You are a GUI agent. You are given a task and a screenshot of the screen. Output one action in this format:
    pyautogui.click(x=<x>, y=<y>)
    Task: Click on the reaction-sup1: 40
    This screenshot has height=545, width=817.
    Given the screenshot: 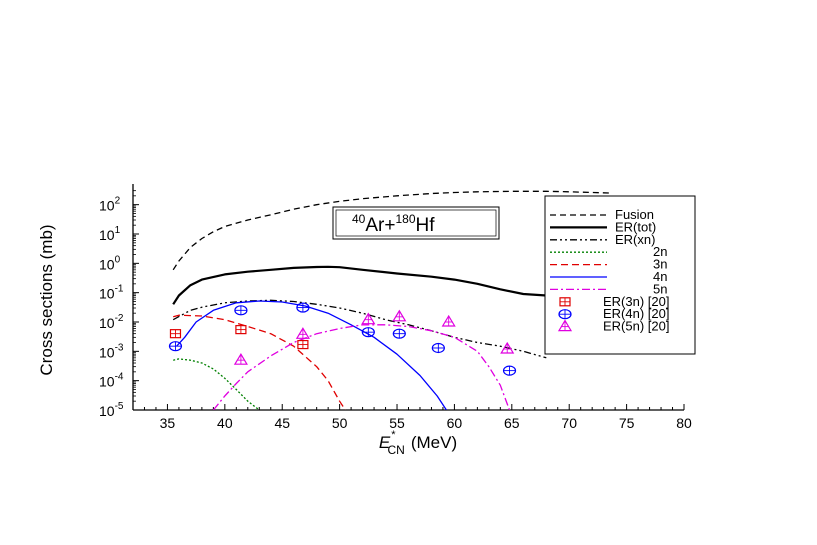 What is the action you would take?
    pyautogui.click(x=359, y=219)
    